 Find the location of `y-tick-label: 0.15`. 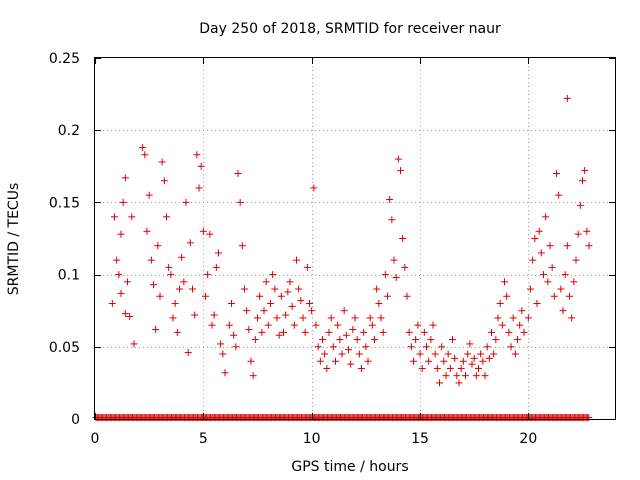

y-tick-label: 0.15 is located at coordinates (64, 203).